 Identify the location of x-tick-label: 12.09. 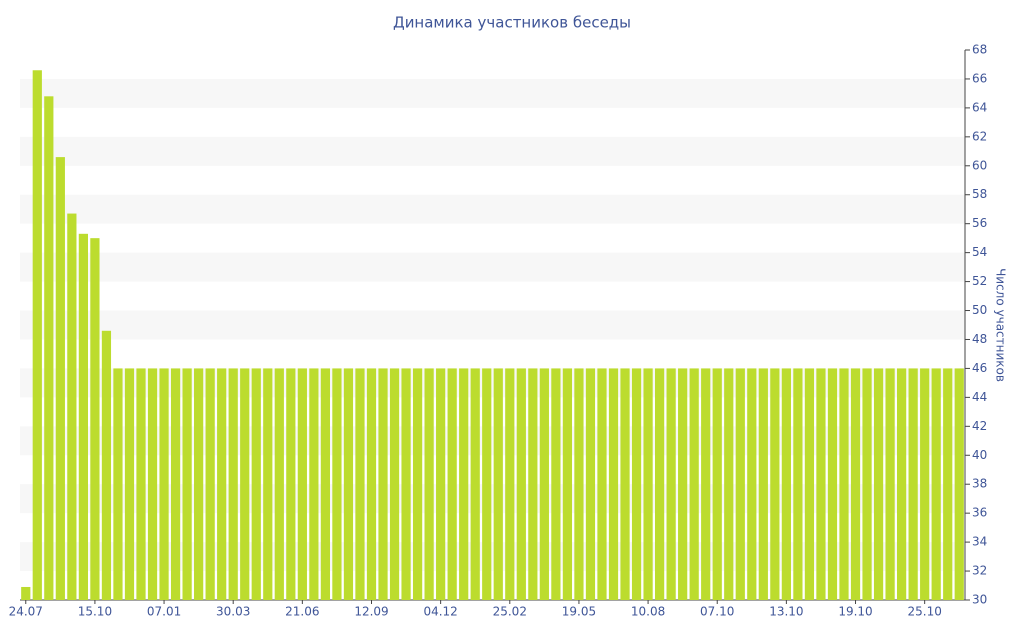
(371, 612).